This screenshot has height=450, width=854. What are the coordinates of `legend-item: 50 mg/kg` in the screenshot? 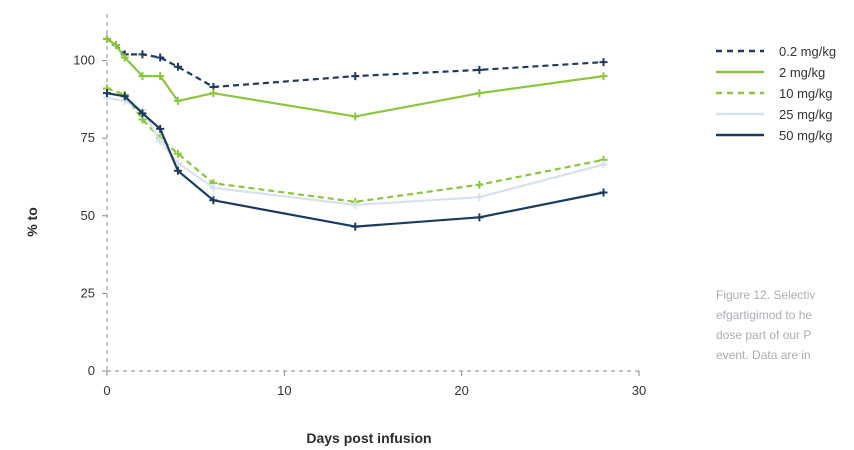 It's located at (774, 135).